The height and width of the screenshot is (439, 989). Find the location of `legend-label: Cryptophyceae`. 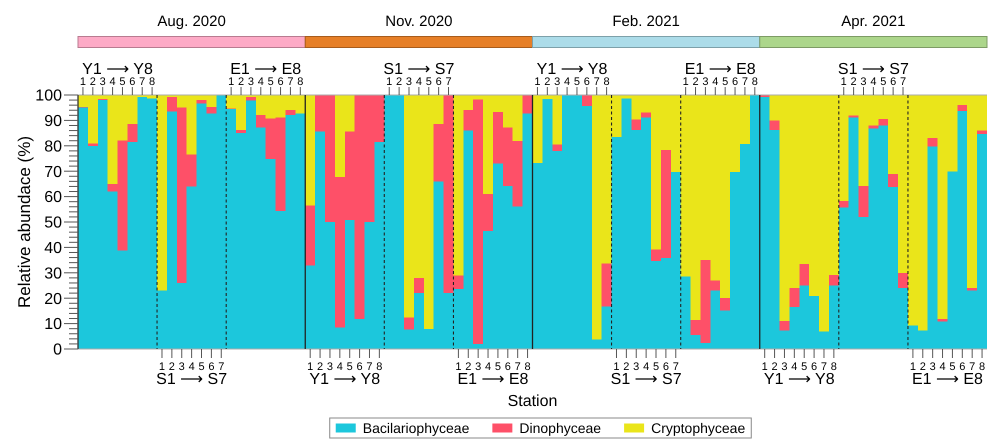

legend-label: Cryptophyceae is located at coordinates (698, 428).